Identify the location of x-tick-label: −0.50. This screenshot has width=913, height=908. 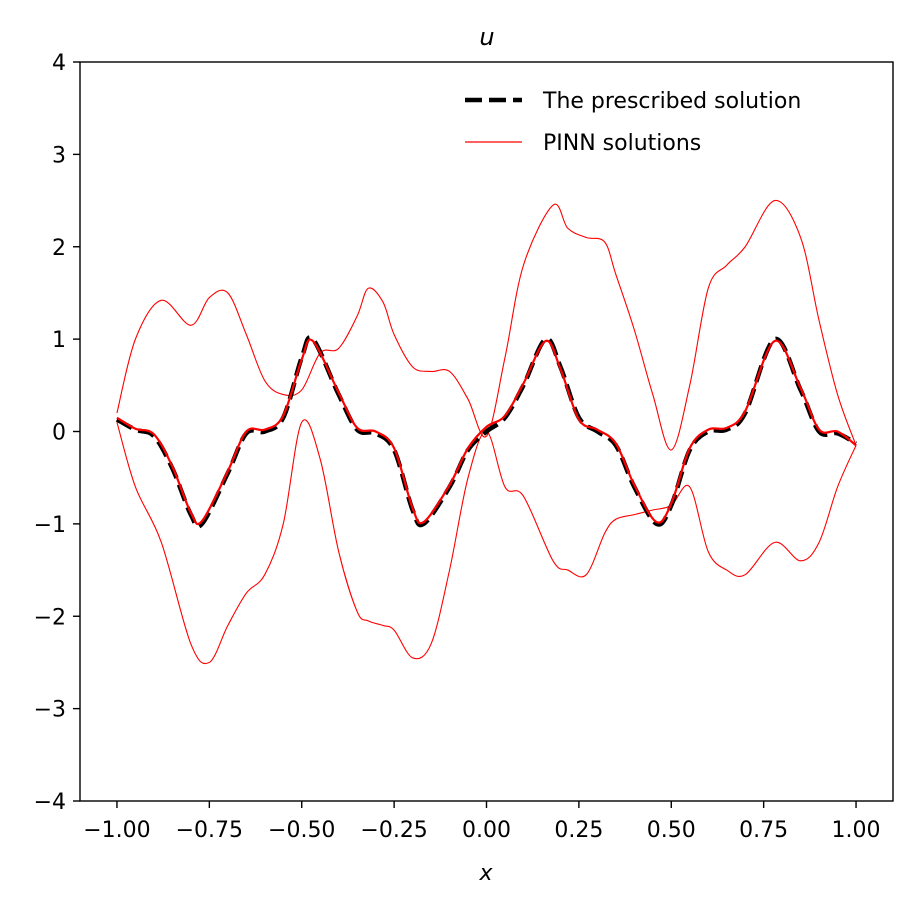
(301, 830).